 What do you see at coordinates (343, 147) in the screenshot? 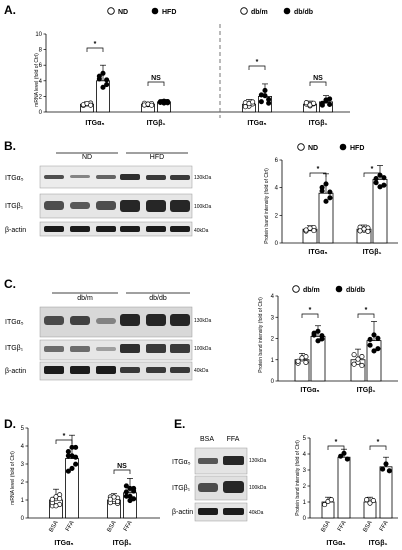
I see `legend-b-marker-hfd` at bounding box center [343, 147].